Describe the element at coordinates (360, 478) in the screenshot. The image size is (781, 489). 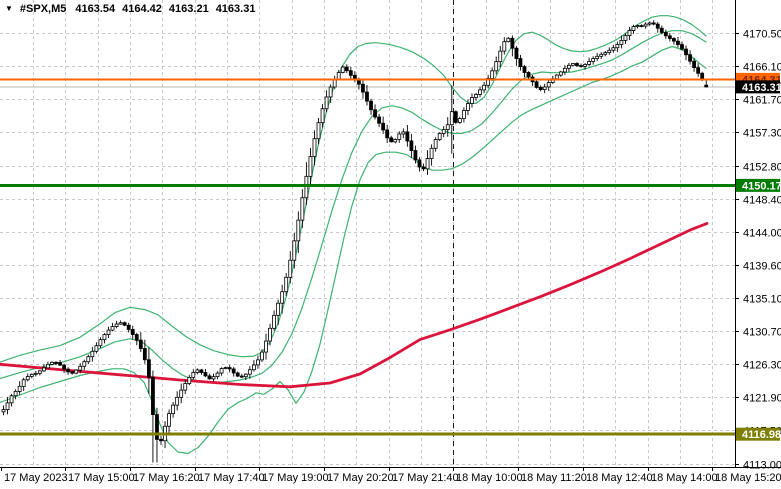
I see `time-axis-label: 17 May 20:20` at that location.